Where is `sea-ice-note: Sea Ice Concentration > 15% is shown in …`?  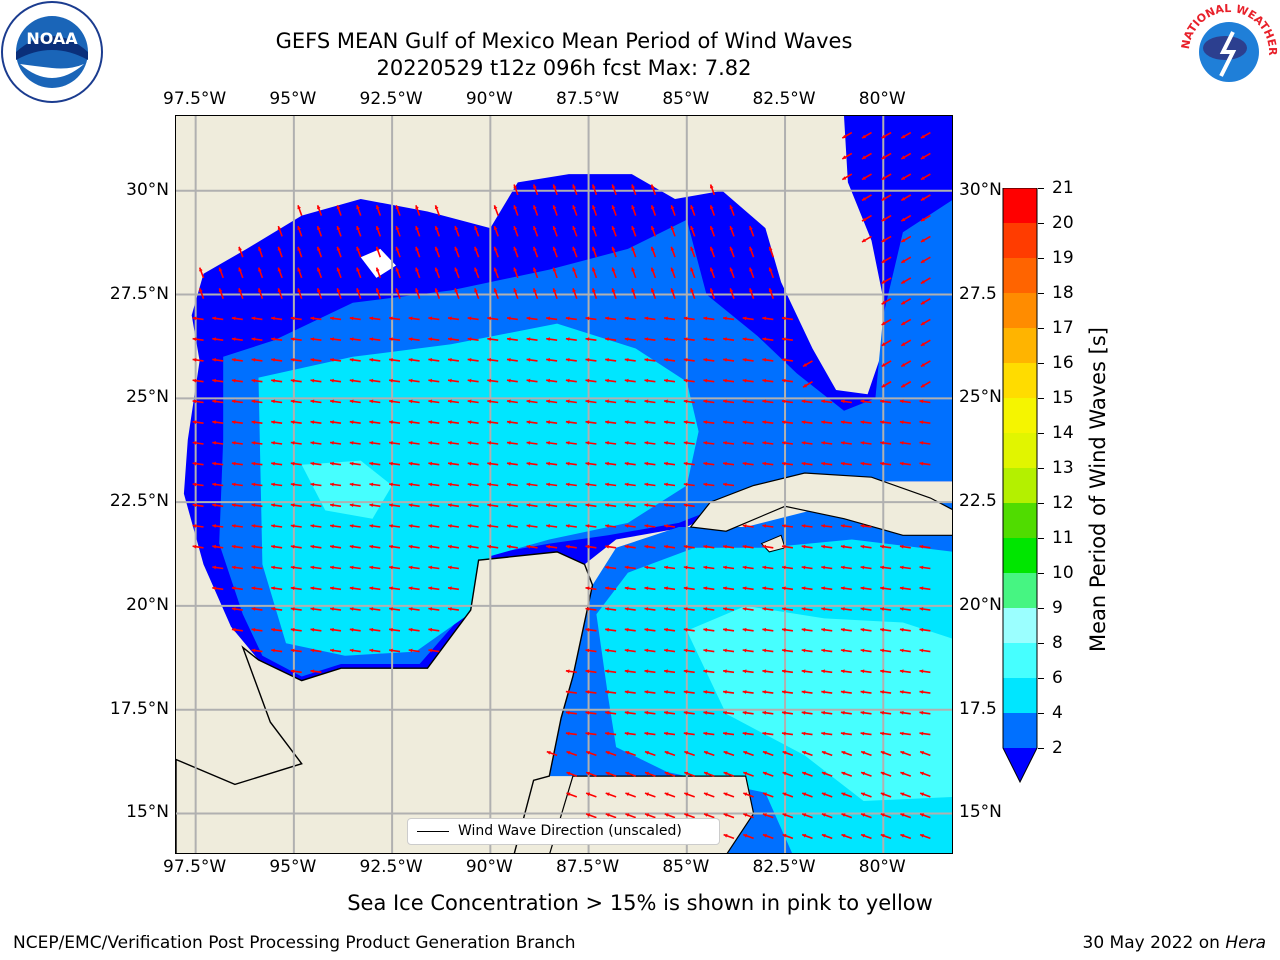 sea-ice-note: Sea Ice Concentration > 15% is shown in … is located at coordinates (640, 903).